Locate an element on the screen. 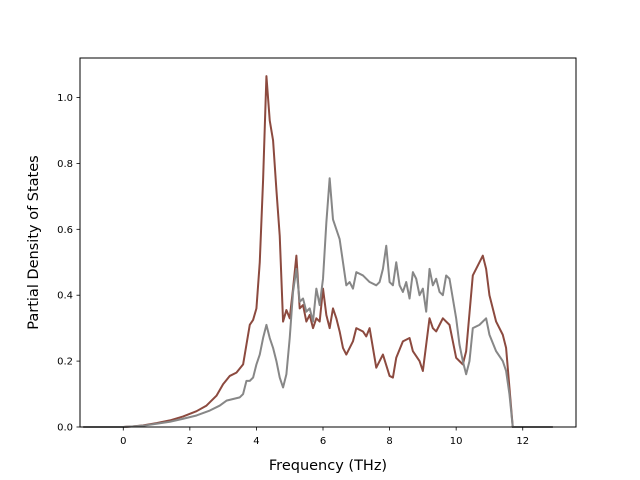  y-axis-title: Partial Density of States is located at coordinates (34, 242).